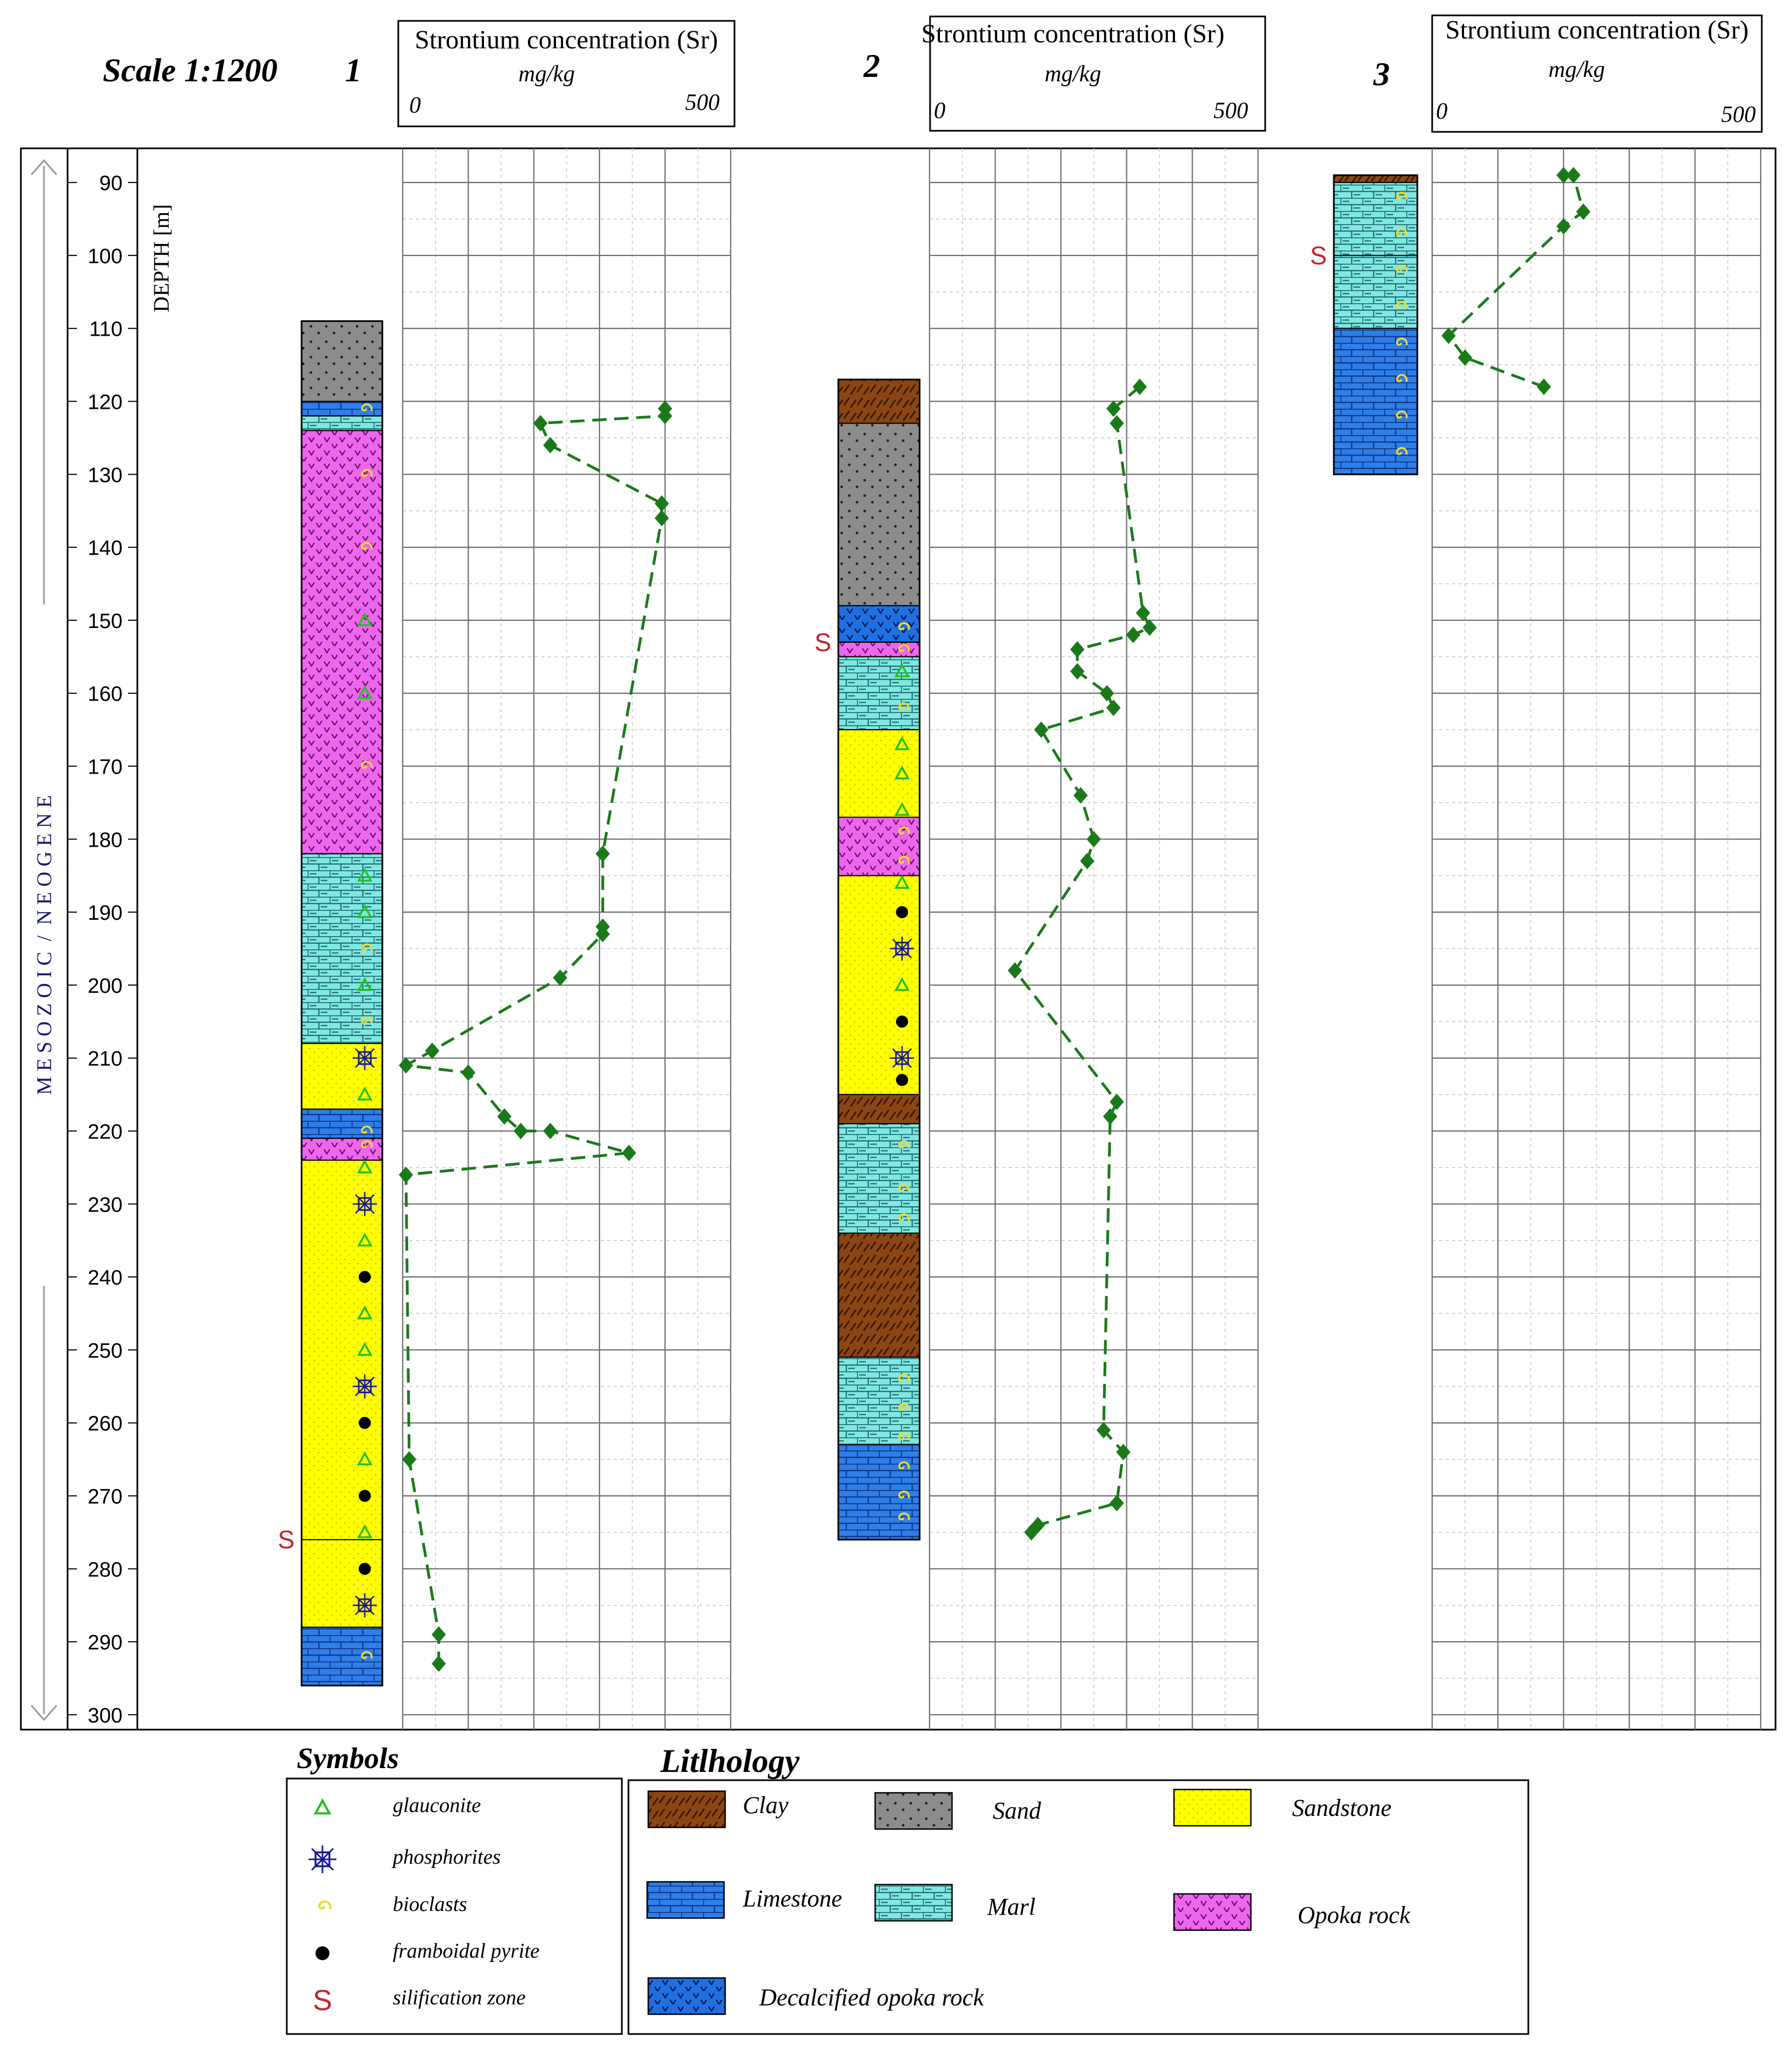 Image resolution: width=1792 pixels, height=2045 pixels. I want to click on symbol-legend-label: glauconite, so click(437, 1806).